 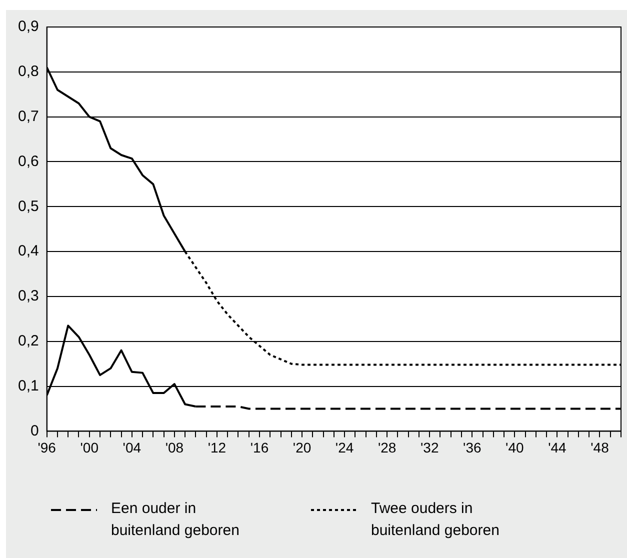 I want to click on y-tick-label: 0,6, so click(x=28, y=161).